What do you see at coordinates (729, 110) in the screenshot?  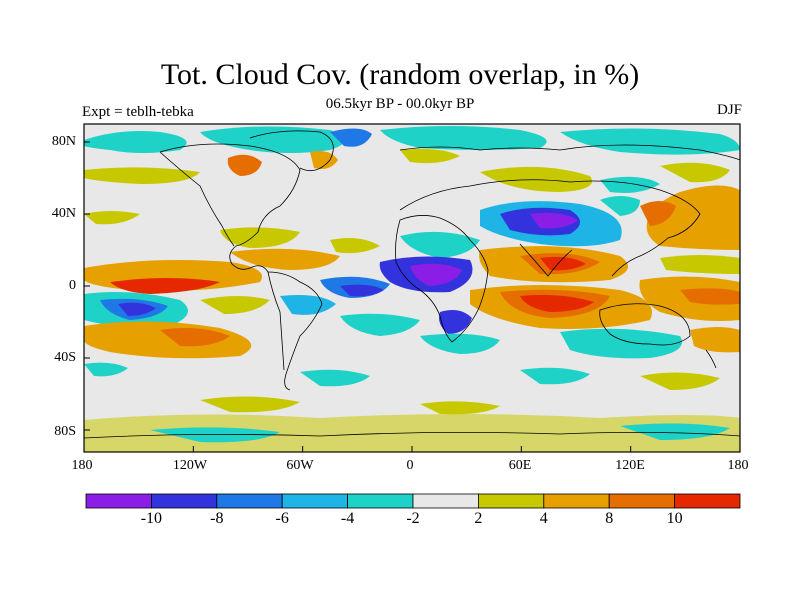 I see `season-label: DJF` at bounding box center [729, 110].